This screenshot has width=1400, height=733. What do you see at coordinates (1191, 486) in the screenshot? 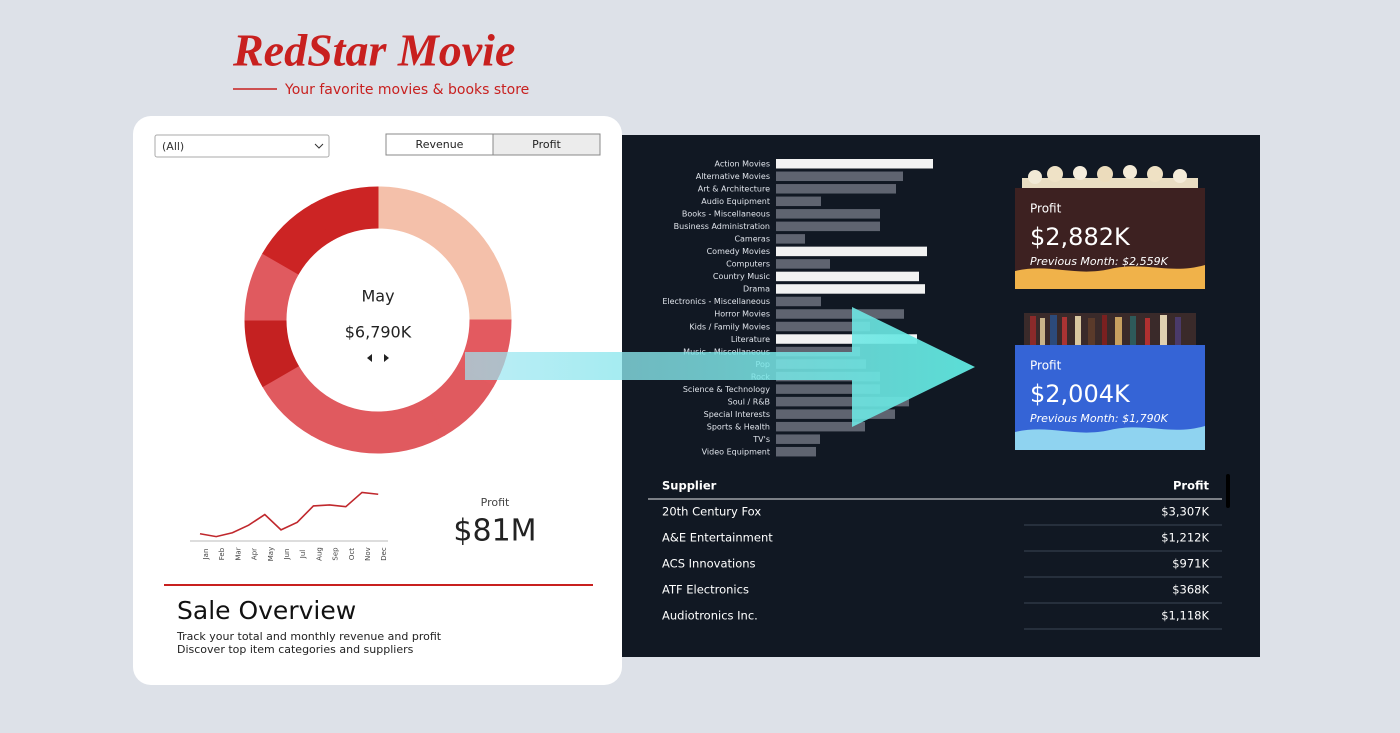
I see `table-header: Profit` at bounding box center [1191, 486].